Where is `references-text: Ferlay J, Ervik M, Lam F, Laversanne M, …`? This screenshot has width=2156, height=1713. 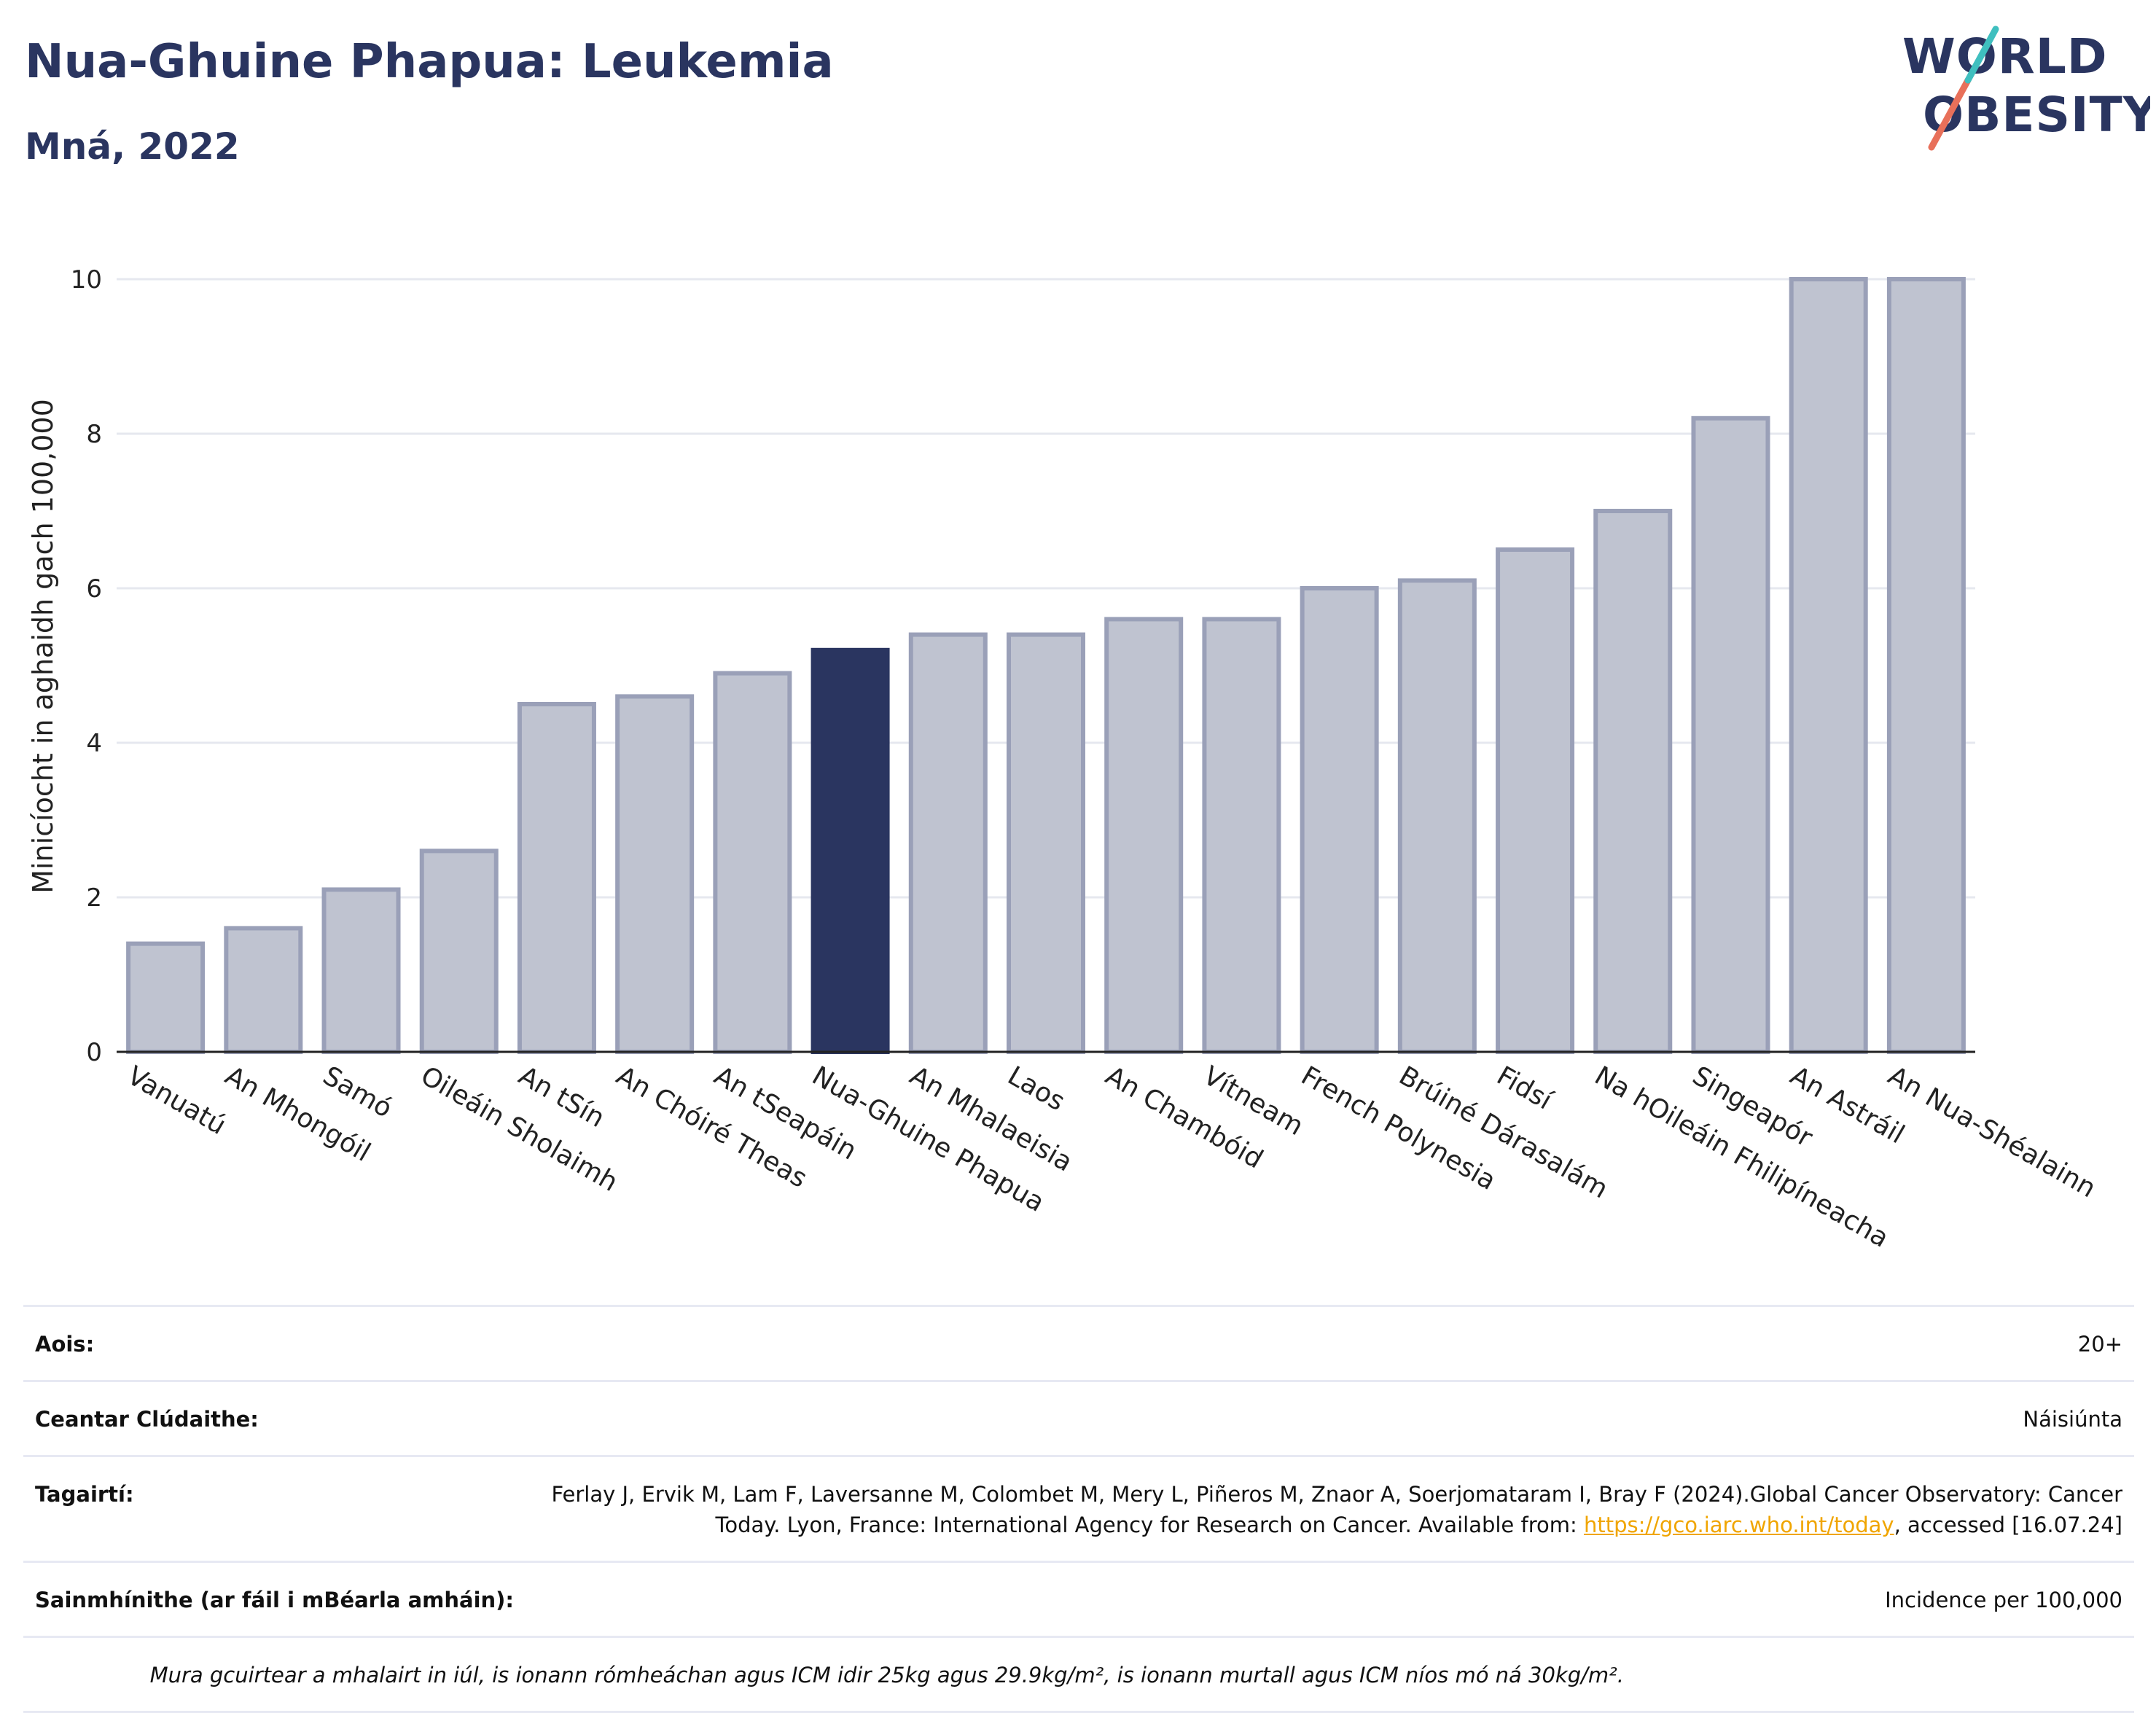 references-text: Ferlay J, Ervik M, Lam F, Laversanne M, … is located at coordinates (1337, 1509).